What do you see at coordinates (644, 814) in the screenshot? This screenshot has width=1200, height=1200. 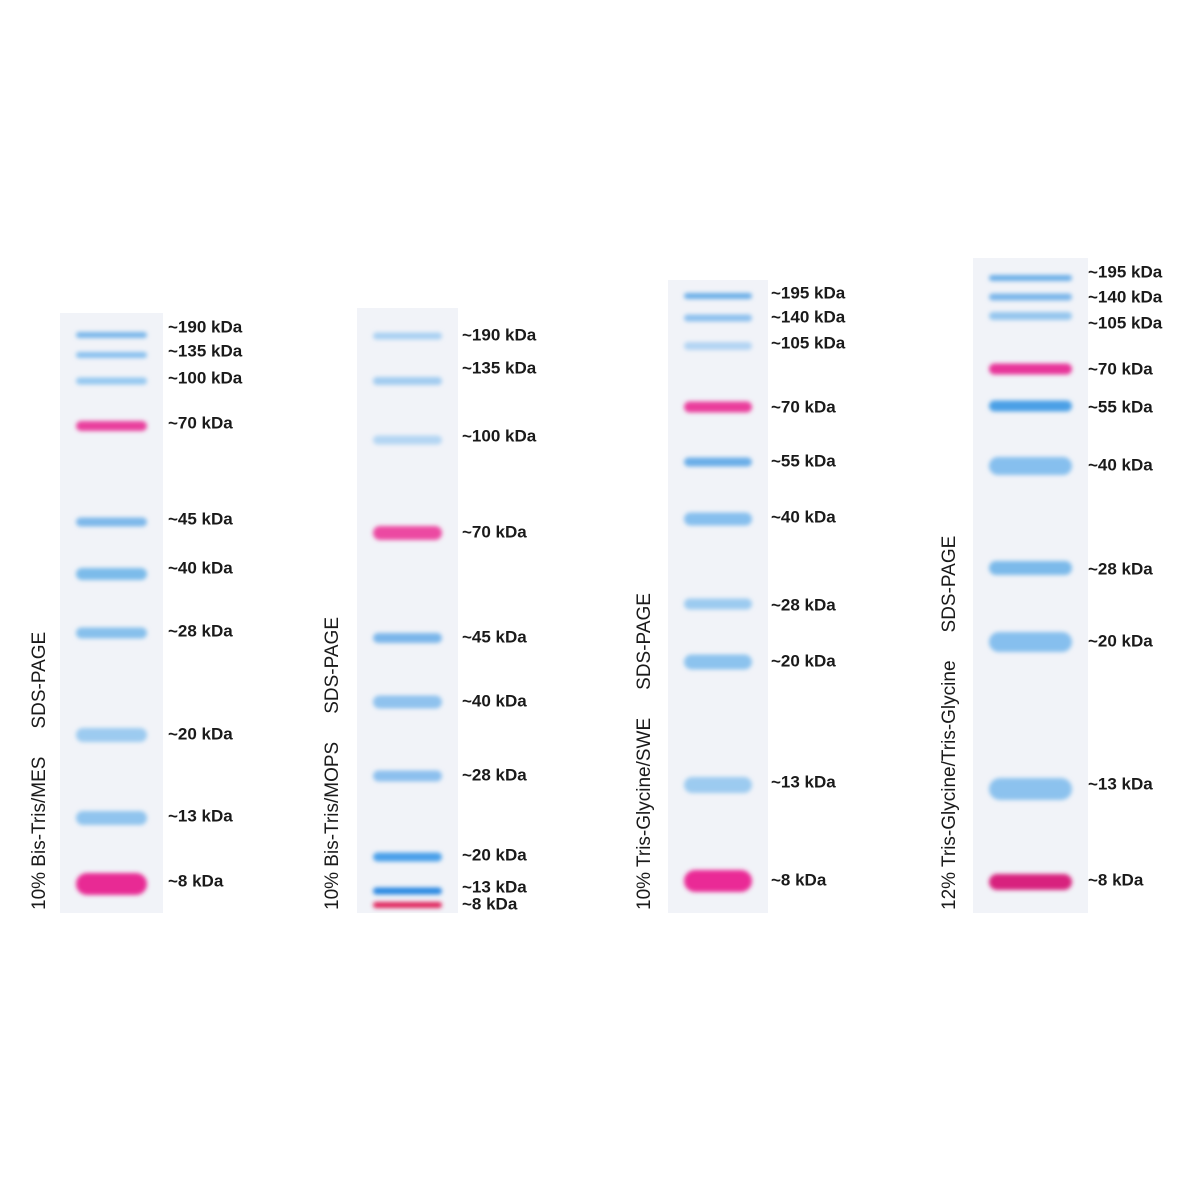 I see `gel-label: 10% Tris-Glycine/SWE` at bounding box center [644, 814].